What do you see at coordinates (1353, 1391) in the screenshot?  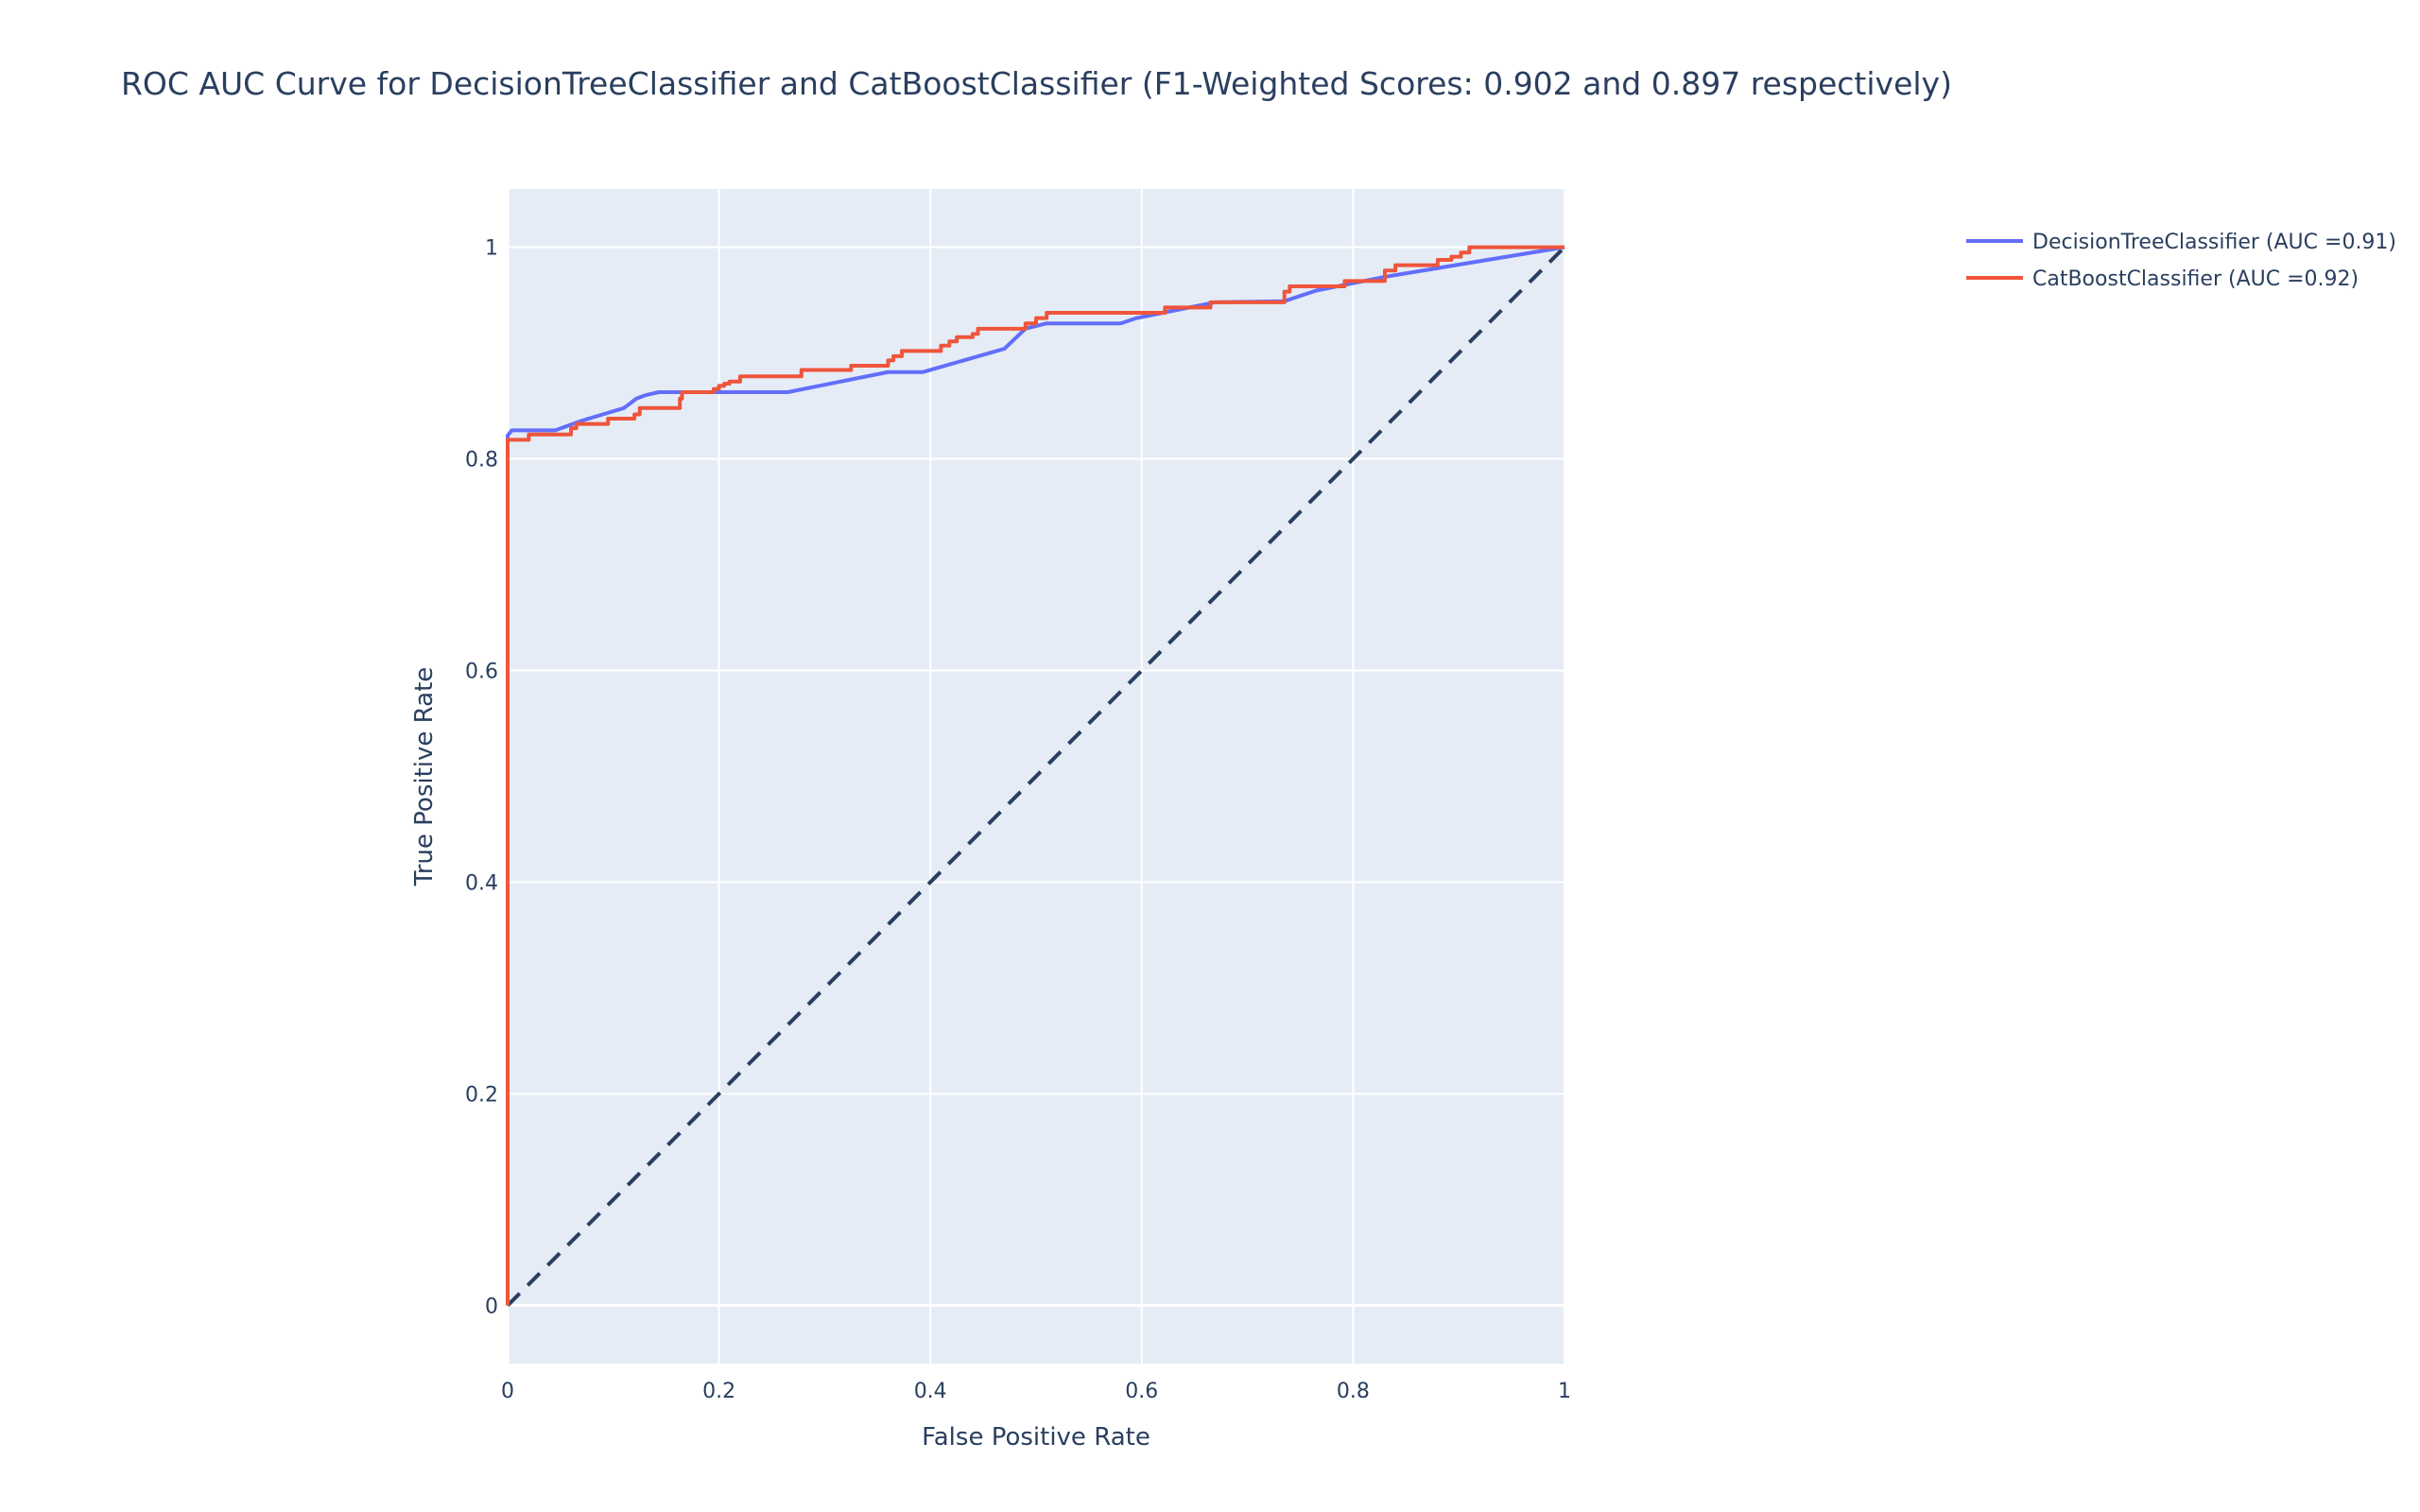 I see `x-tick-label: 0.8` at bounding box center [1353, 1391].